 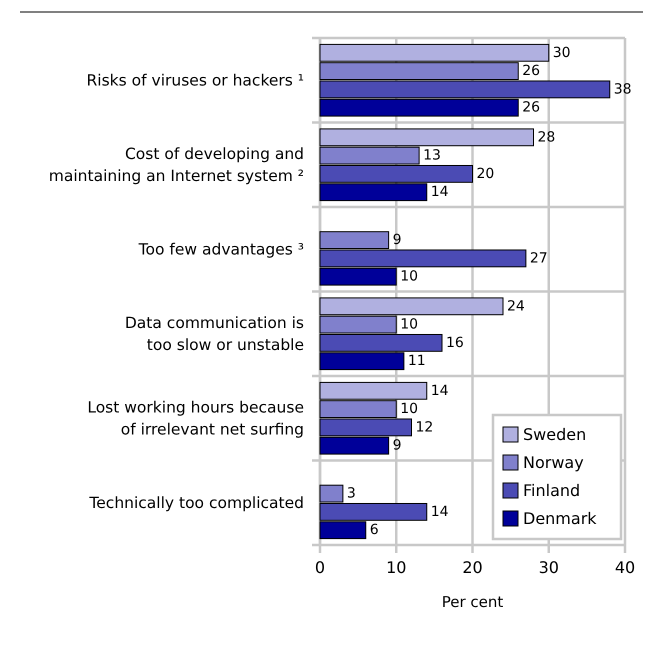 What do you see at coordinates (176, 164) in the screenshot?
I see `y-tick-label: Cost of developing and maintaining an Internet system ²` at bounding box center [176, 164].